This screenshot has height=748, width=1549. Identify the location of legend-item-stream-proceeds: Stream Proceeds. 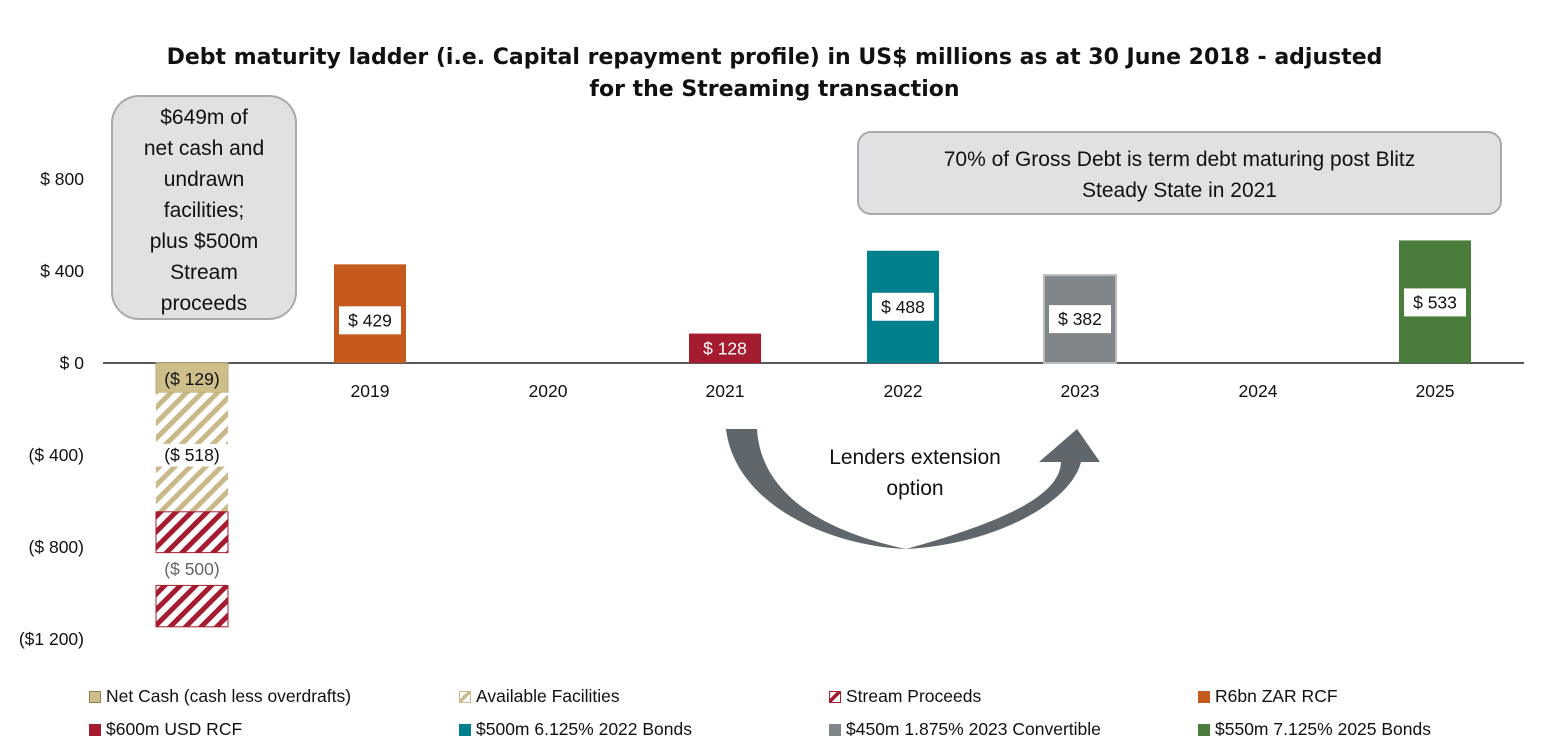
(905, 696).